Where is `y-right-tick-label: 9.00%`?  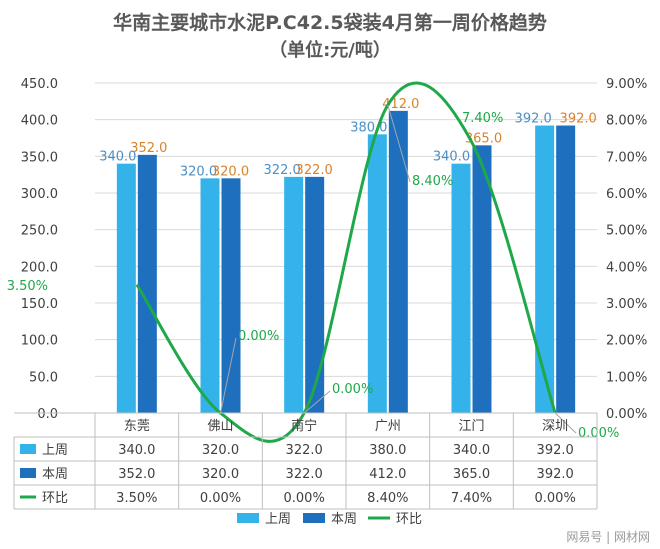 y-right-tick-label: 9.00% is located at coordinates (626, 84).